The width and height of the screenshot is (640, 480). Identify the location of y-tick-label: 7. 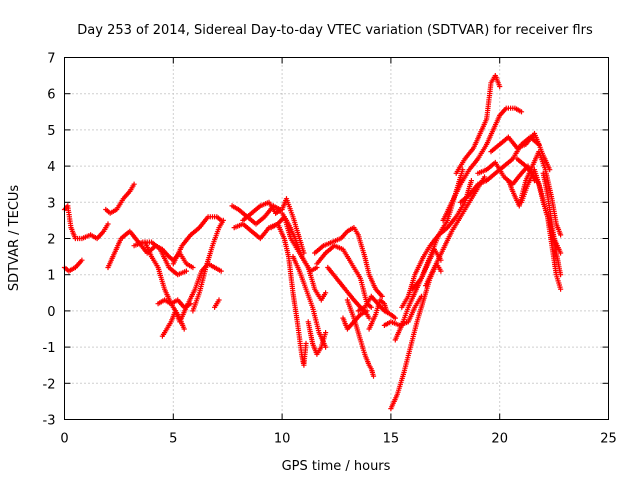
(51, 59).